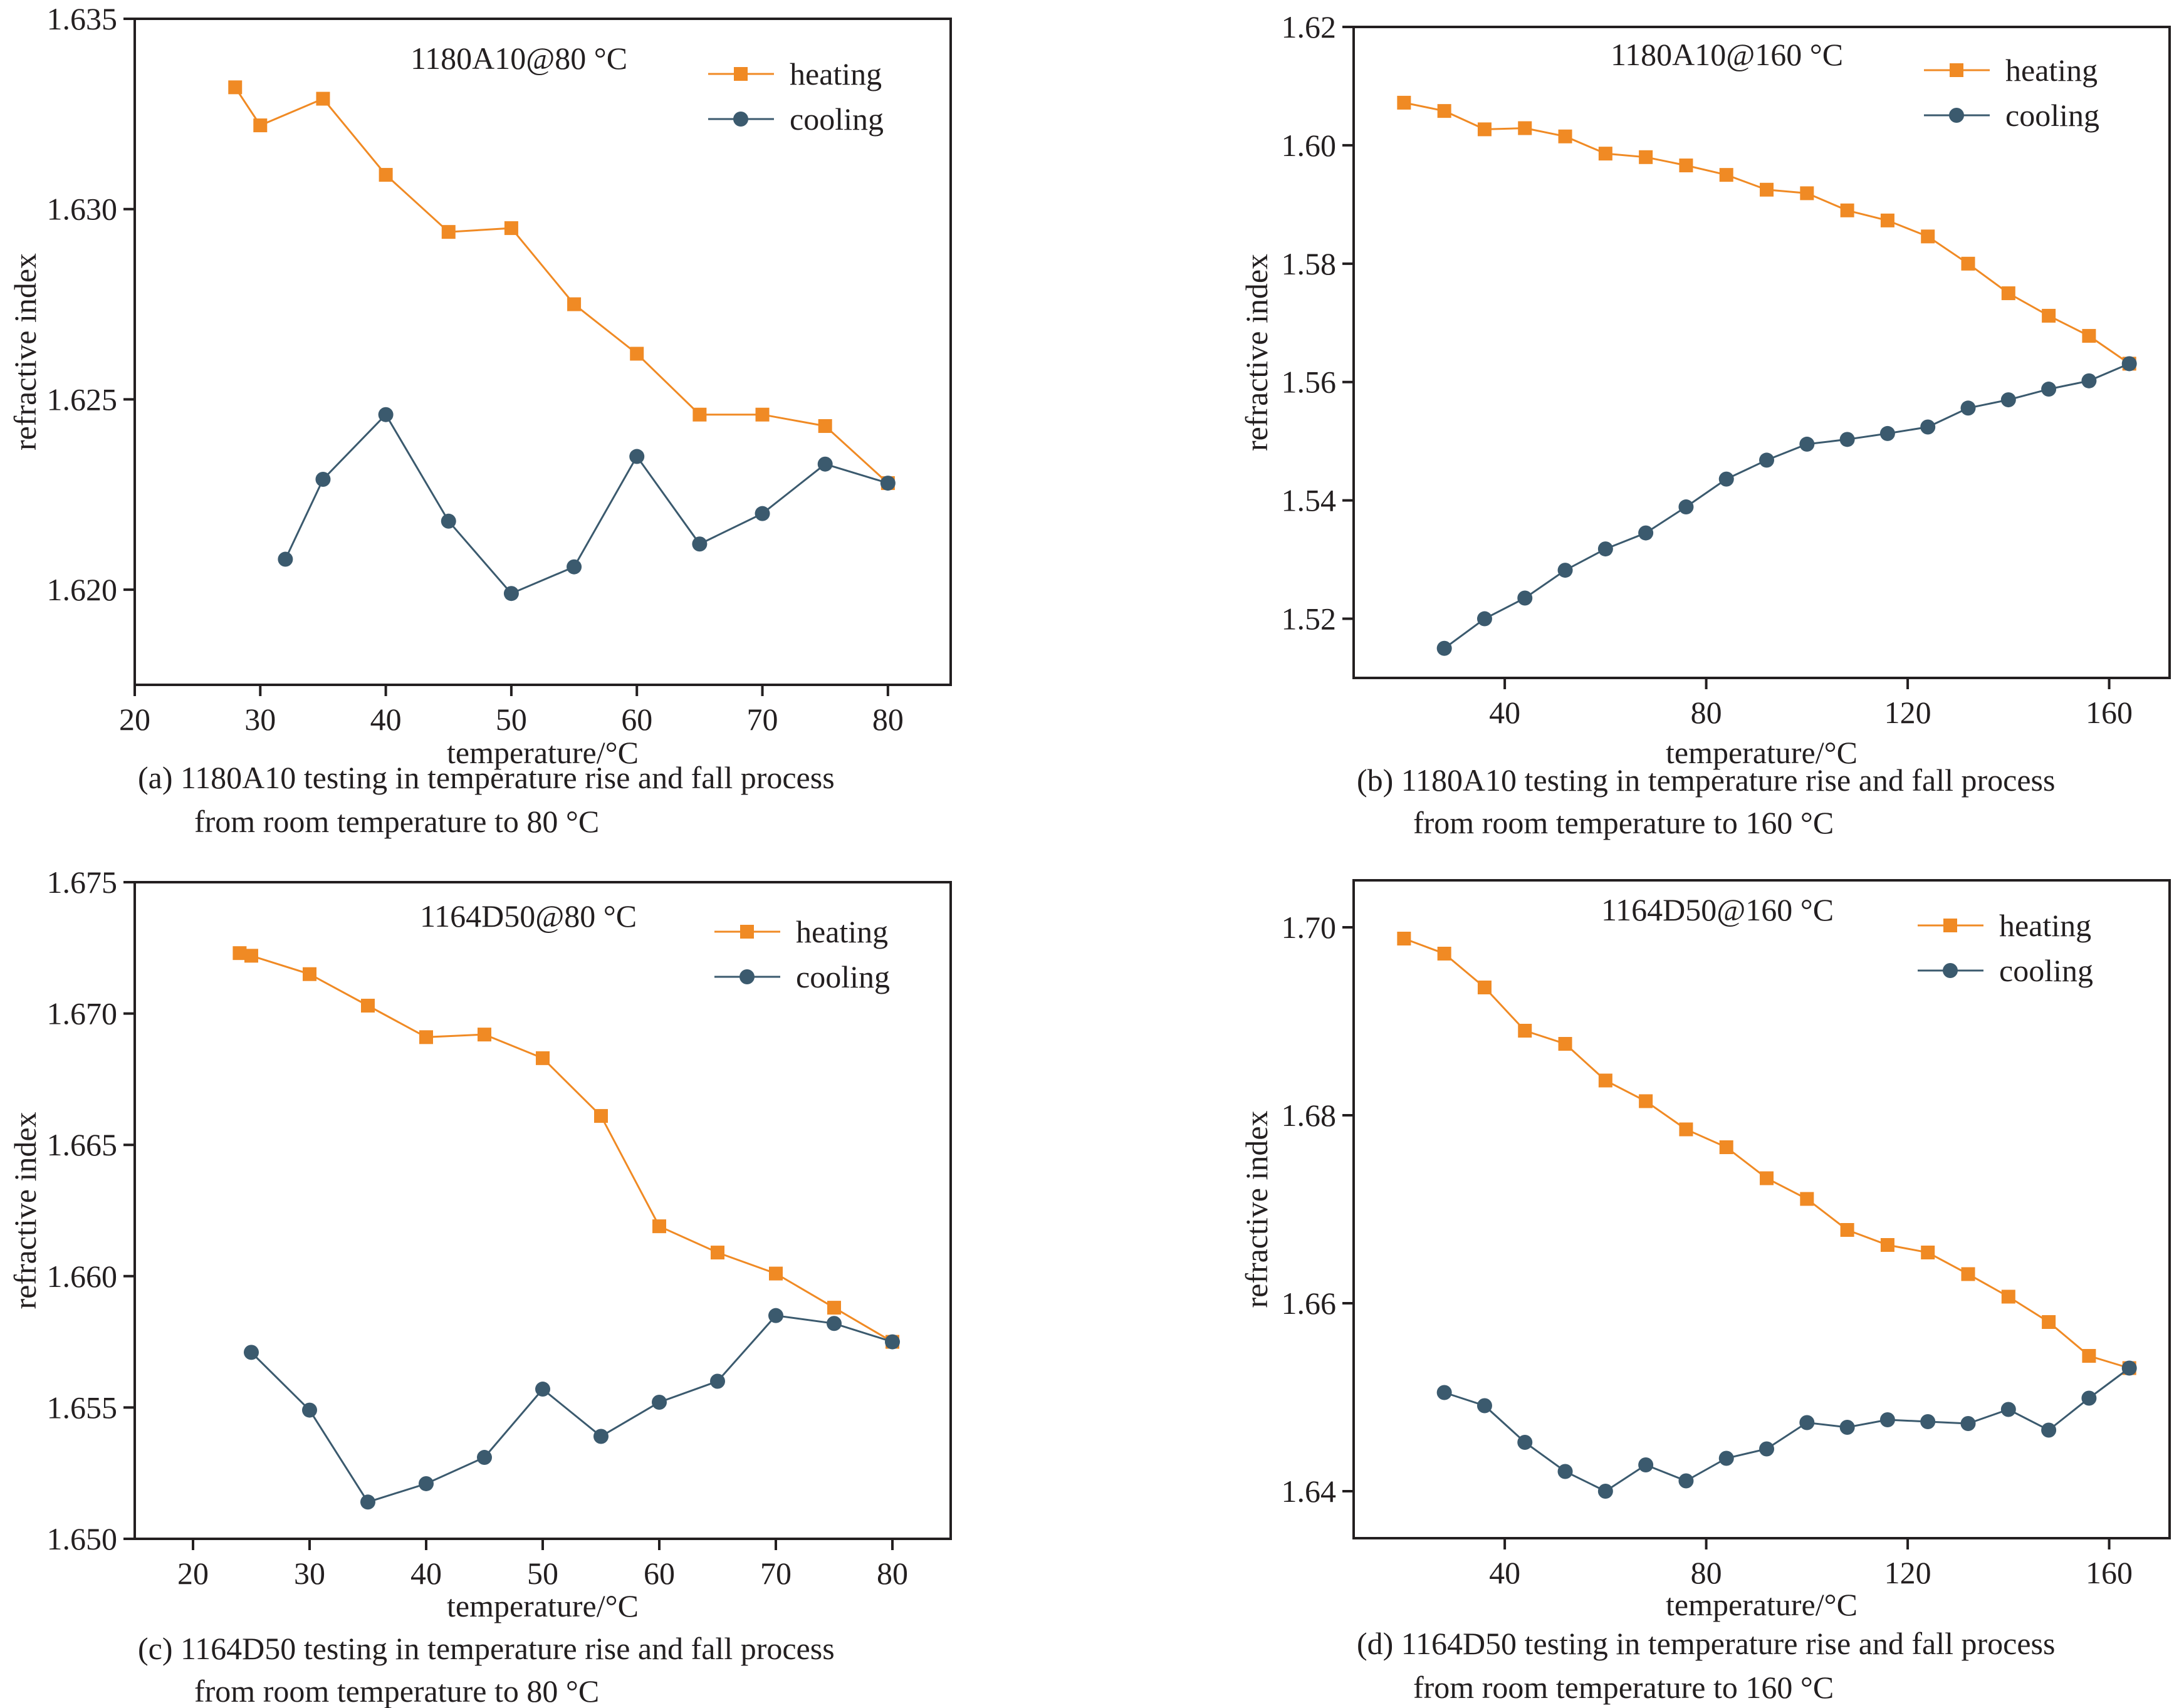  Describe the element at coordinates (82, 1276) in the screenshot. I see `y-tick-label: 1.660` at that location.